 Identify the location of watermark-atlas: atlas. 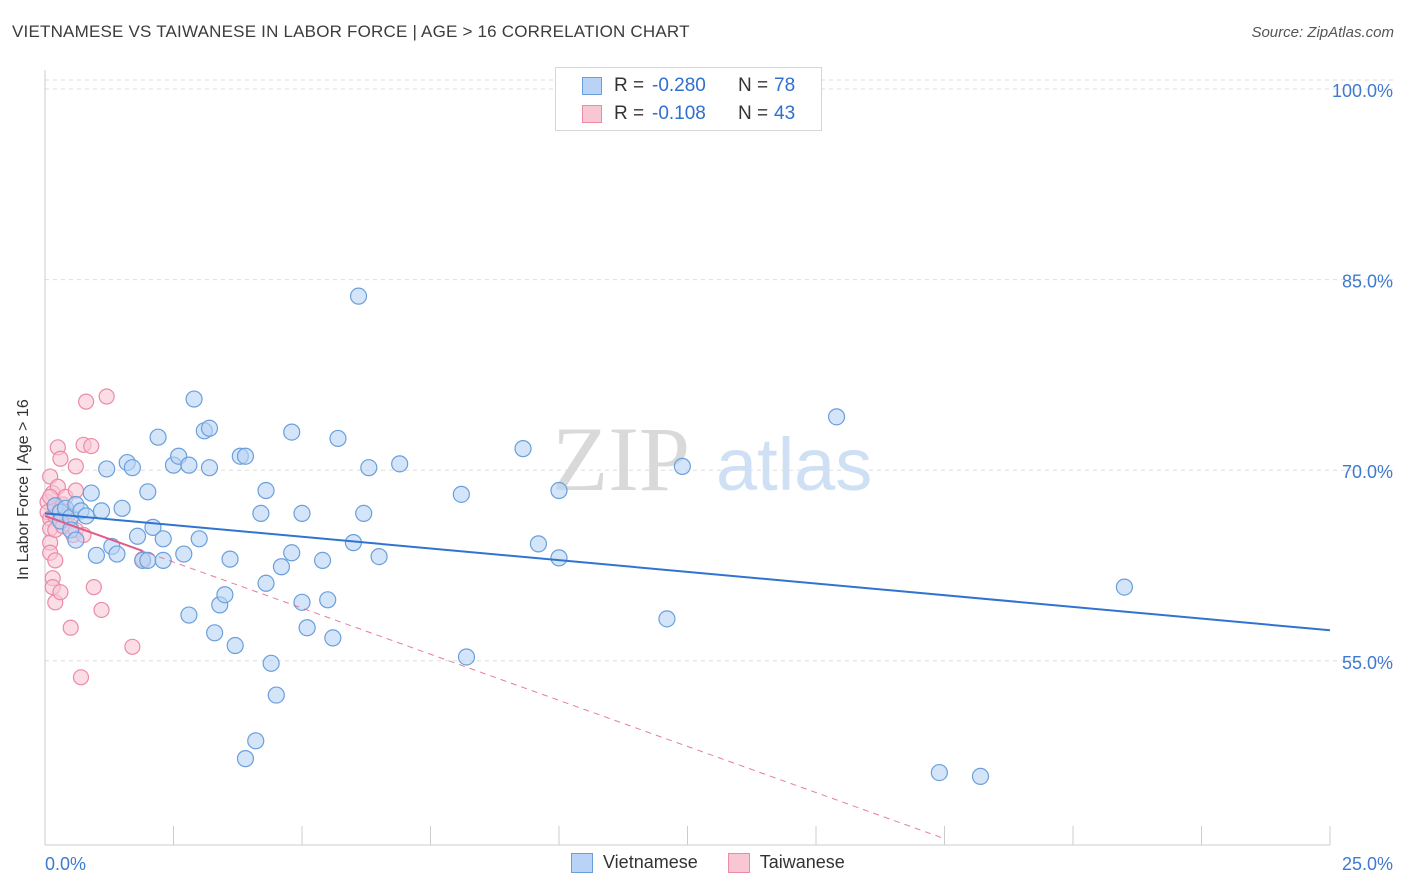
(794, 464).